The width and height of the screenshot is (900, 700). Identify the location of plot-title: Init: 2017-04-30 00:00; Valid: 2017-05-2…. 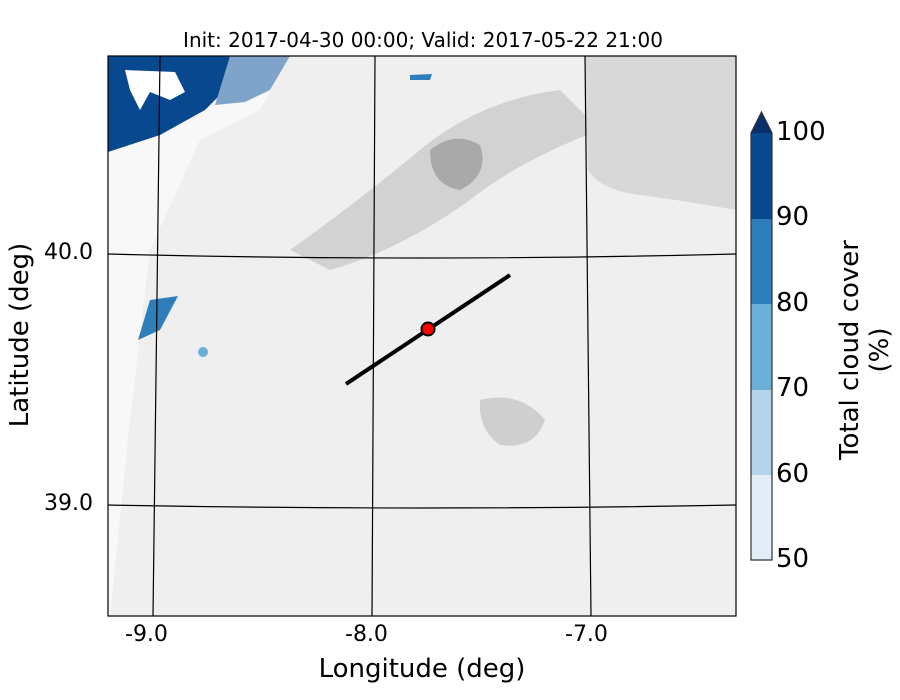
(423, 40).